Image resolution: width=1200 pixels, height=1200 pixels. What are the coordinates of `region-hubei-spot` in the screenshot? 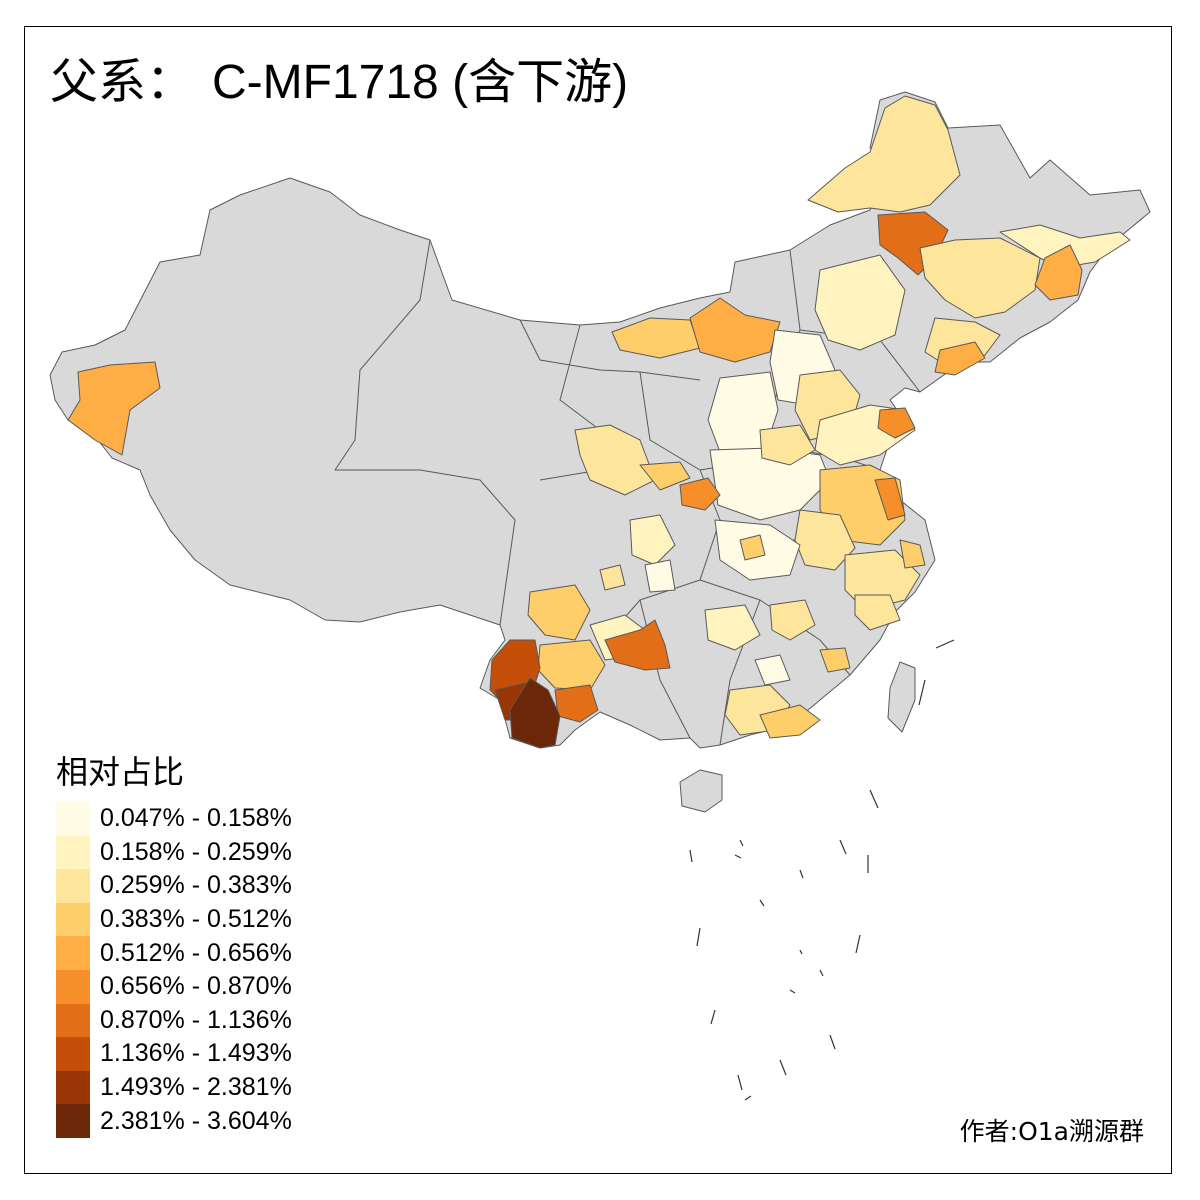 It's located at (752, 547).